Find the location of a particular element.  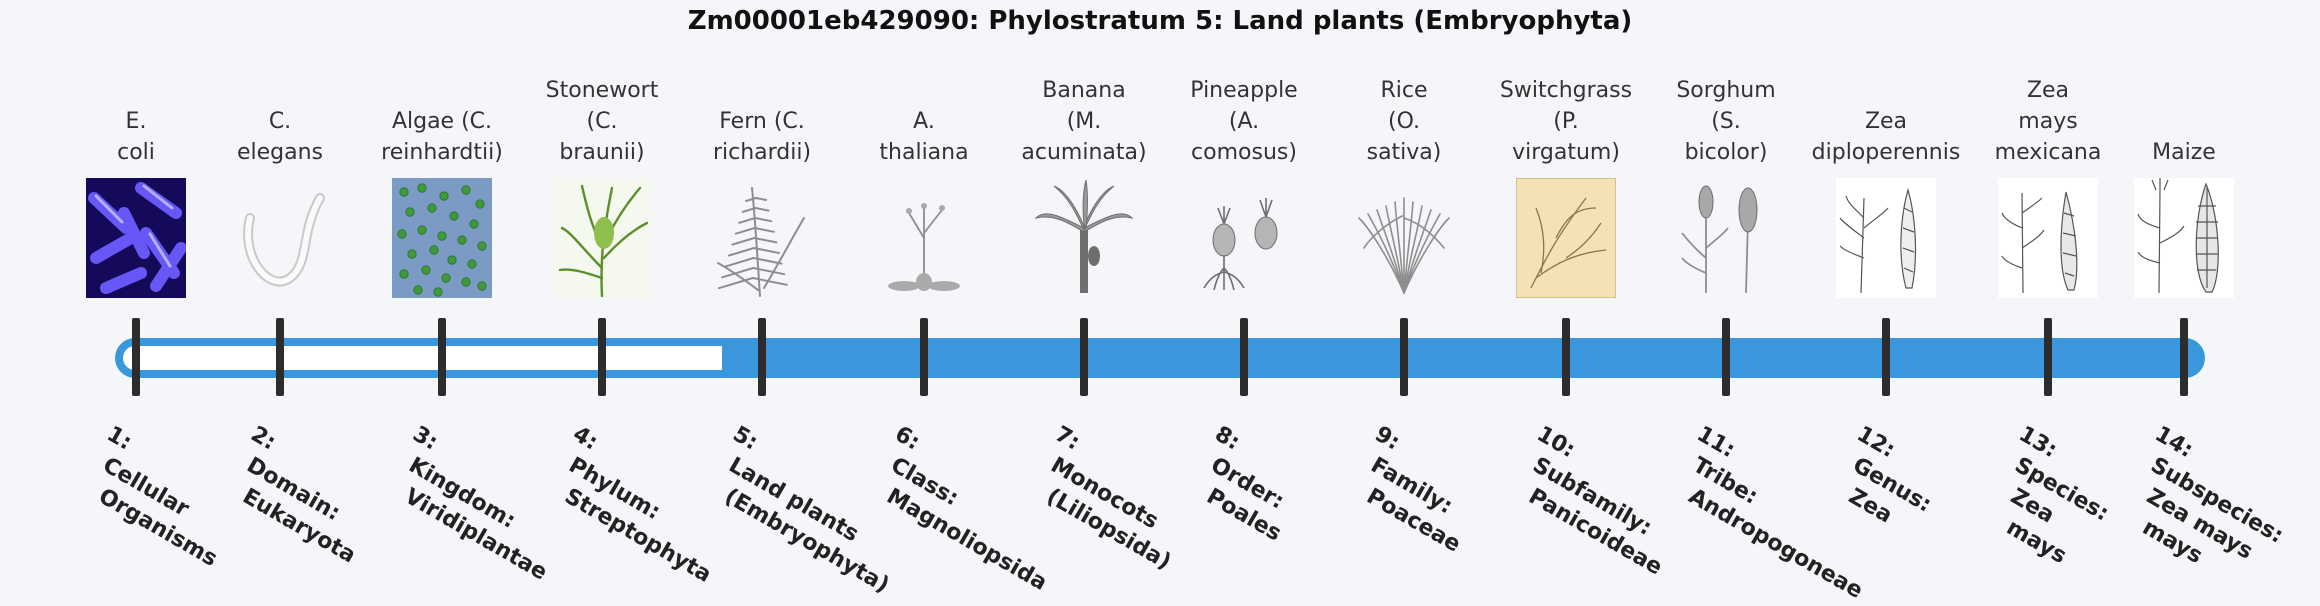

species-name: Zea mays mexicana is located at coordinates (2048, 121).